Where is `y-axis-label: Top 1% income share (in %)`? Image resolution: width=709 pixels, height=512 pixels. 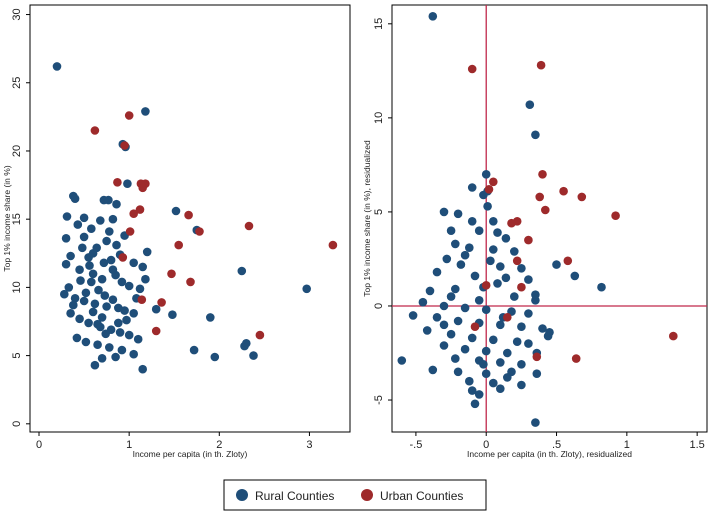
y-axis-label: Top 1% income share (in %) is located at coordinates (7, 218).